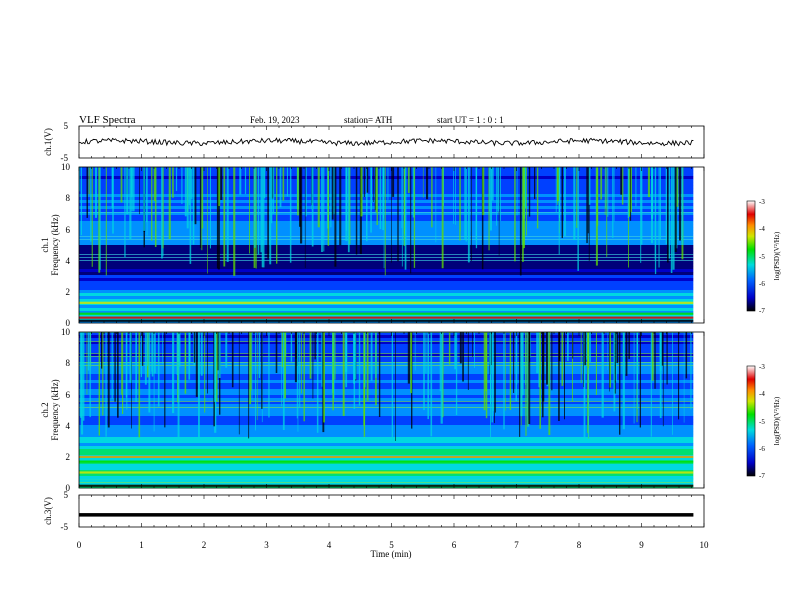 The width and height of the screenshot is (792, 612). What do you see at coordinates (777, 255) in the screenshot?
I see `ch1-colorbar-label: log(PSD)(V²/Hz)` at bounding box center [777, 255].